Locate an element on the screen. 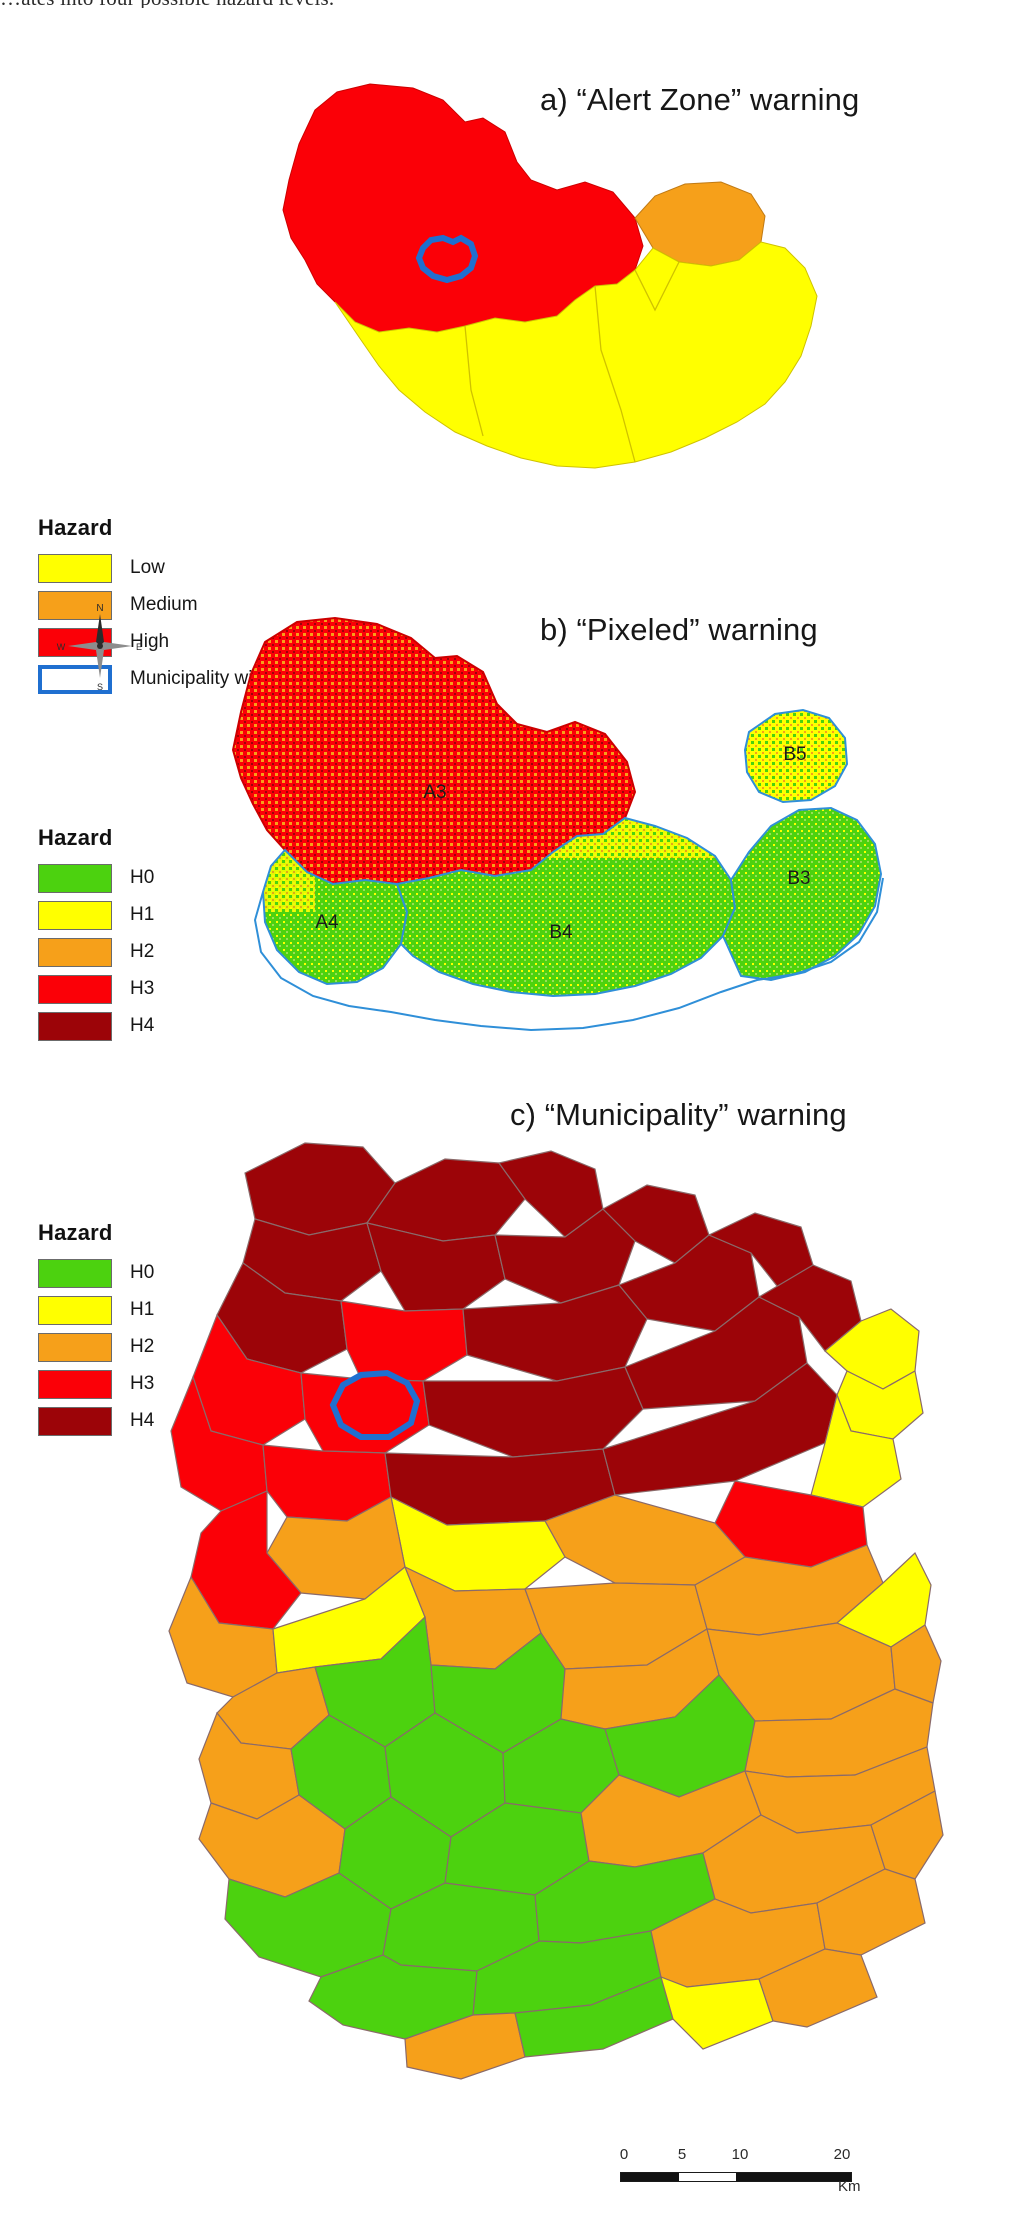 The height and width of the screenshot is (2216, 1020). zone-label-b4: B4 is located at coordinates (561, 932).